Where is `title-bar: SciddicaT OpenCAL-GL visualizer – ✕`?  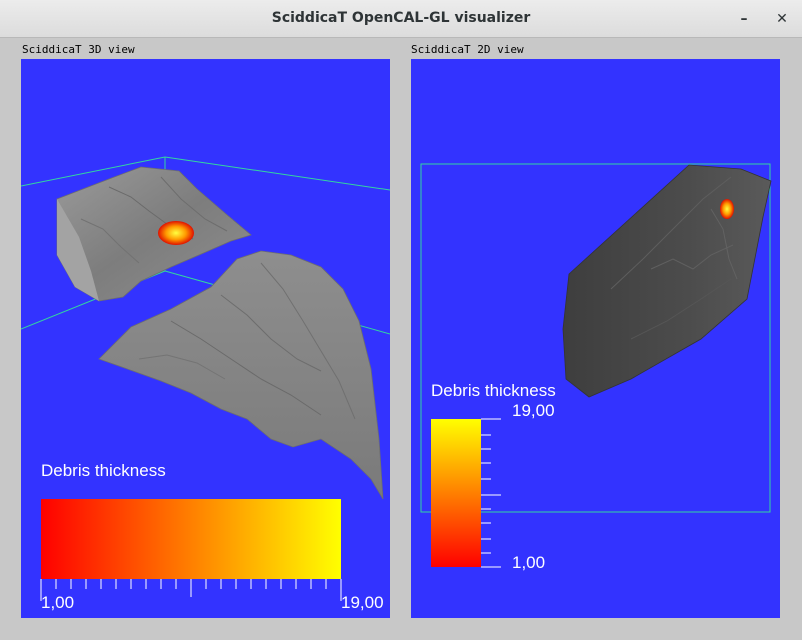
title-bar: SciddicaT OpenCAL-GL visualizer – ✕ is located at coordinates (401, 19).